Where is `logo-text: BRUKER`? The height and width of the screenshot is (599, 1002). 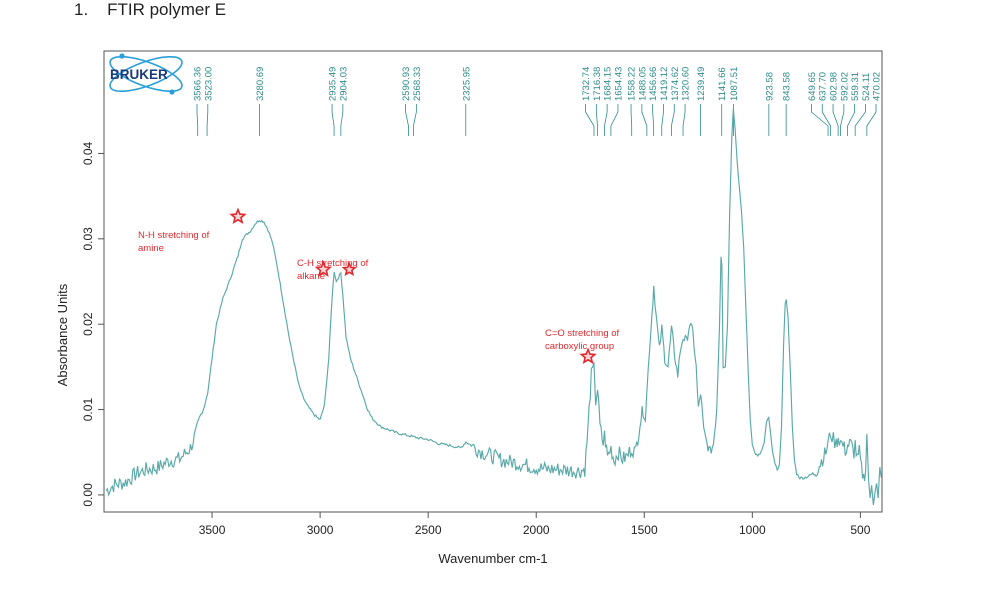 logo-text: BRUKER is located at coordinates (139, 74).